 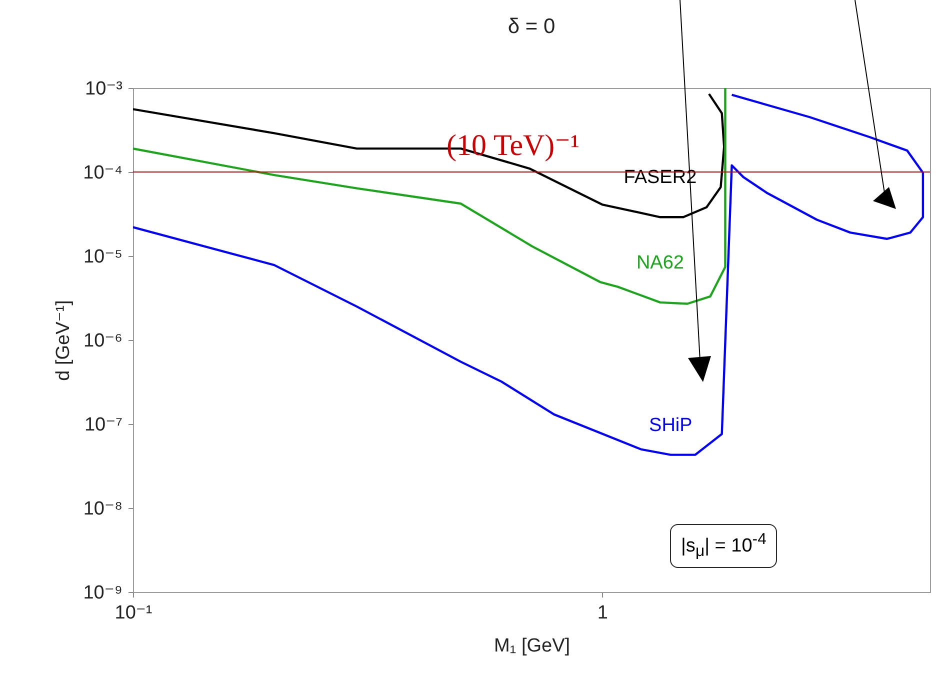 What do you see at coordinates (532, 26) in the screenshot?
I see `chart-title: δ = 0` at bounding box center [532, 26].